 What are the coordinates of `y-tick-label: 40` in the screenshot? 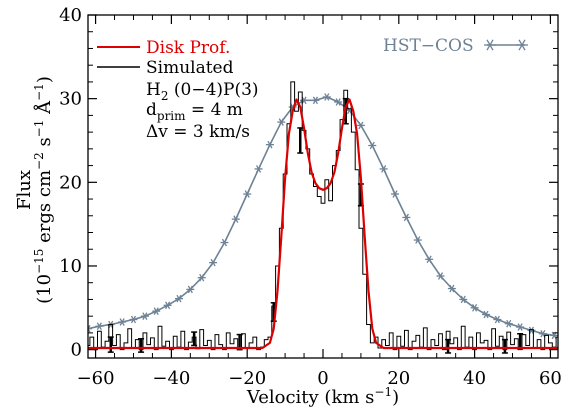 It's located at (70, 15).